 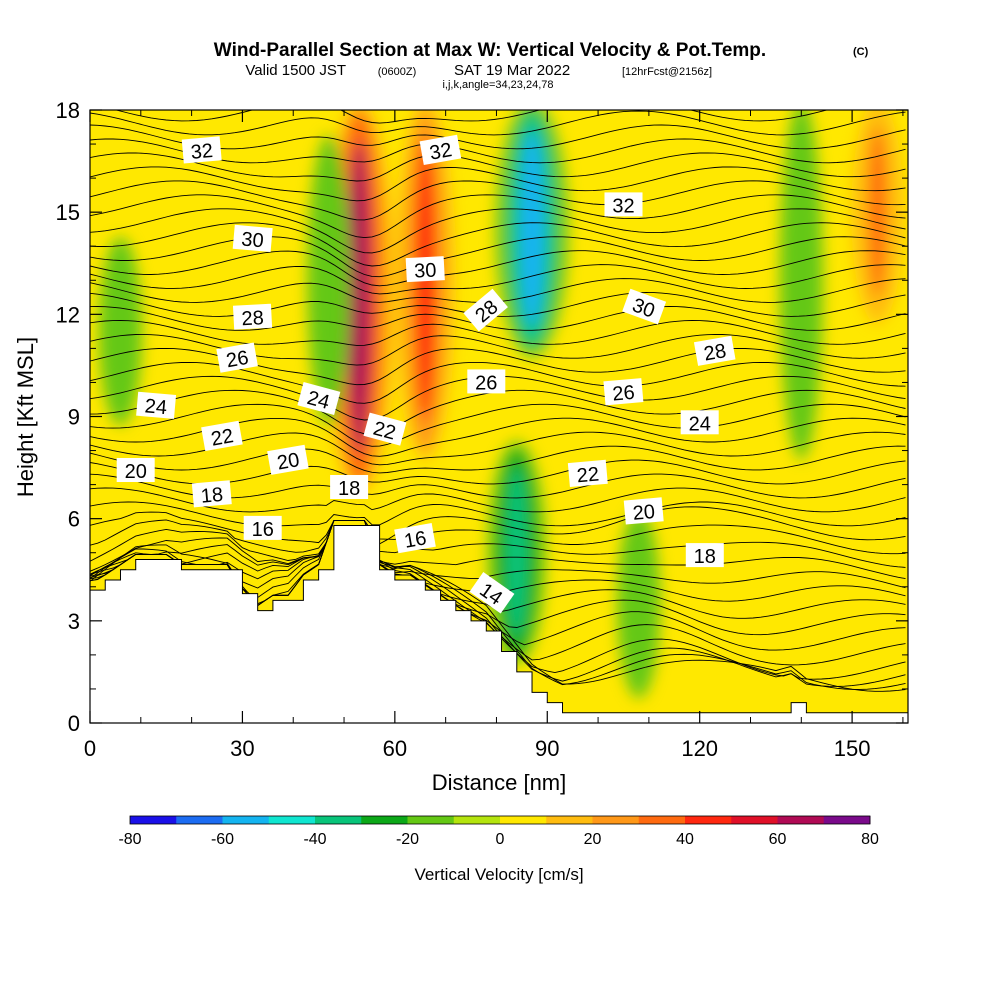 I want to click on valid-time: Valid 1500 JST, so click(x=295, y=70).